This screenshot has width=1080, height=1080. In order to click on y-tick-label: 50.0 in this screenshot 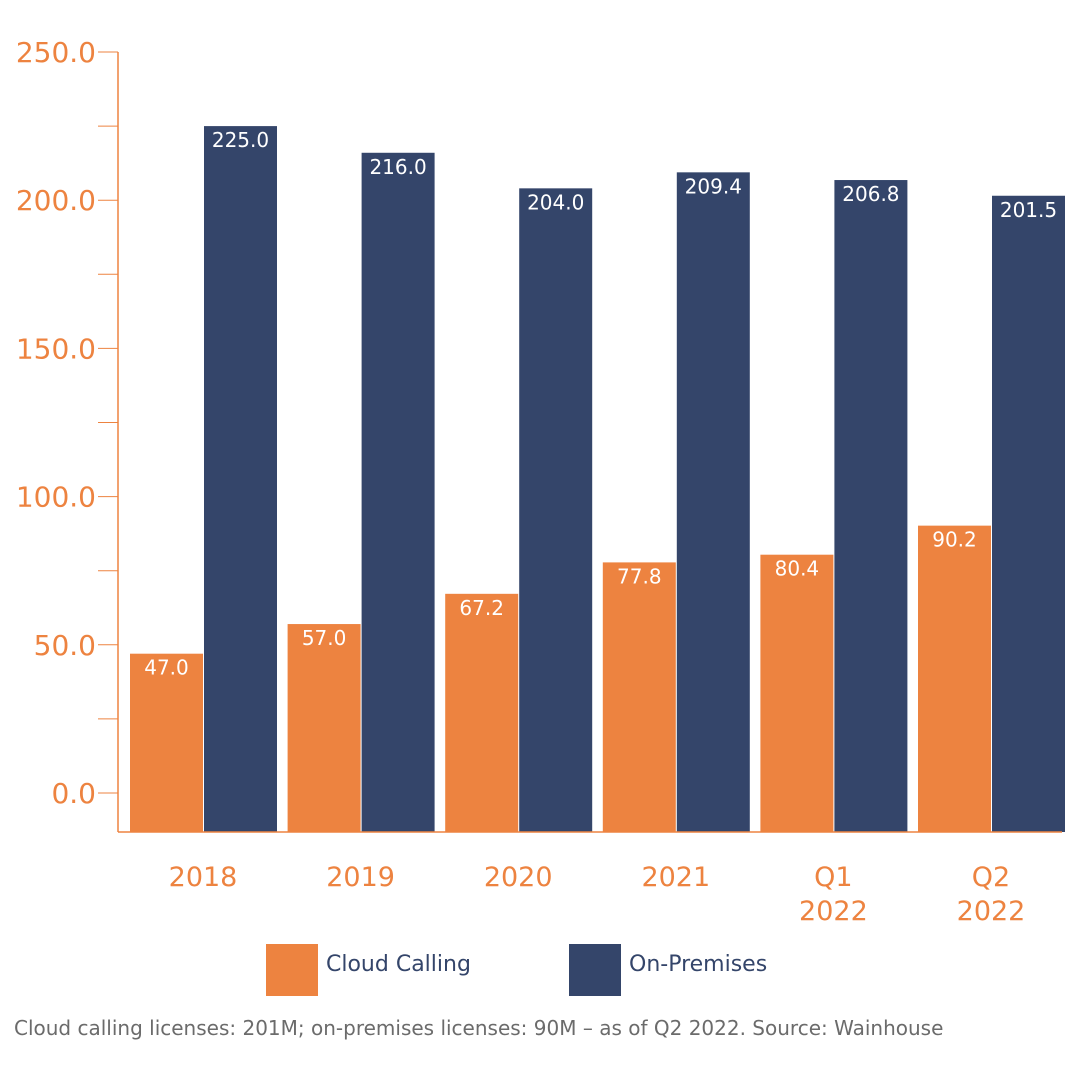, I will do `click(65, 645)`.